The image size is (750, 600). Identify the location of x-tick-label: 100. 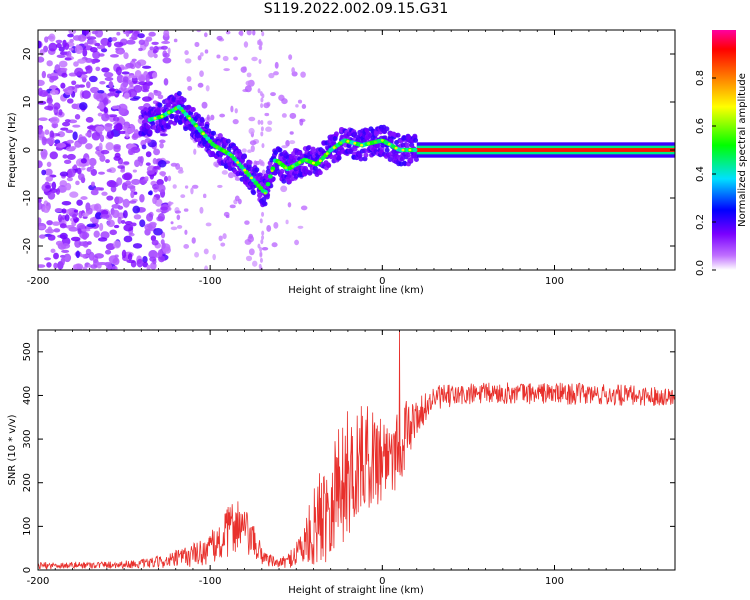
(554, 581).